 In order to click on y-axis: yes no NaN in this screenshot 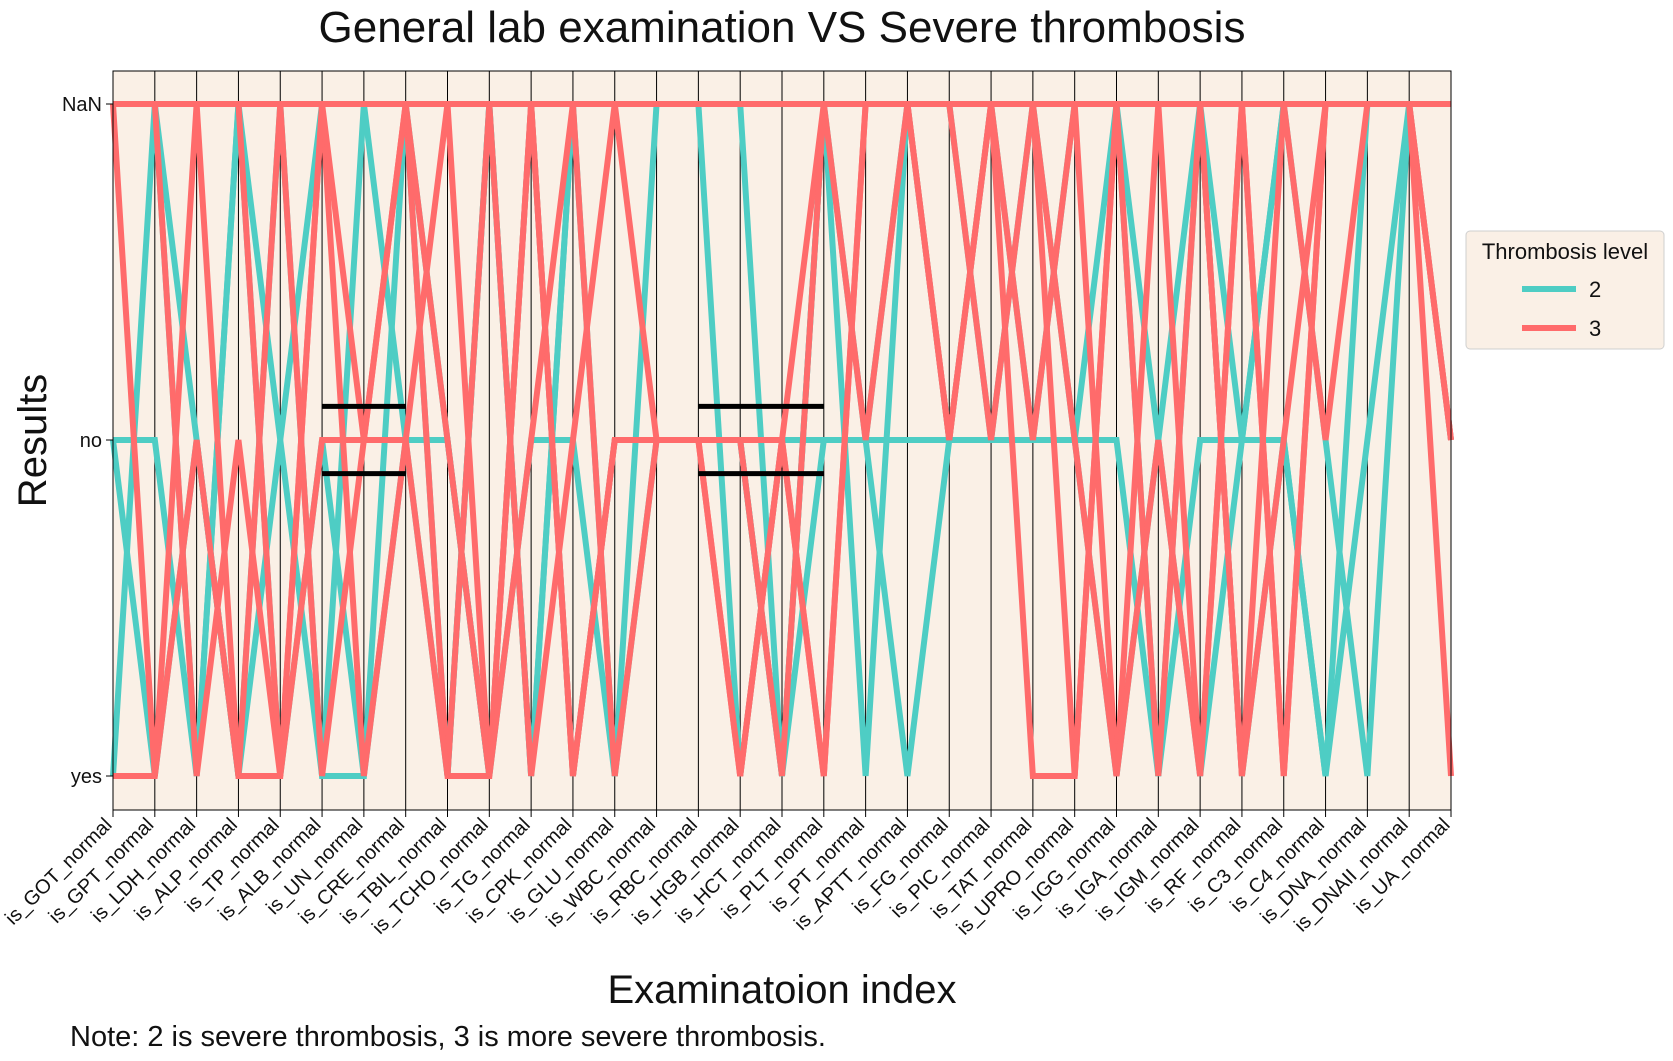, I will do `click(87, 441)`.